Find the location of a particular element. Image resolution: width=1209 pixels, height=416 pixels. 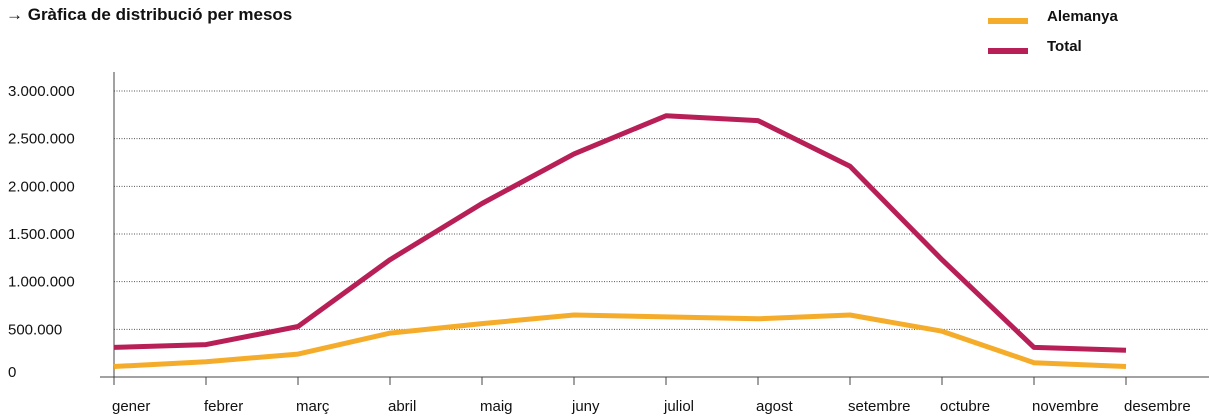

x-tick-label: abril is located at coordinates (402, 406).